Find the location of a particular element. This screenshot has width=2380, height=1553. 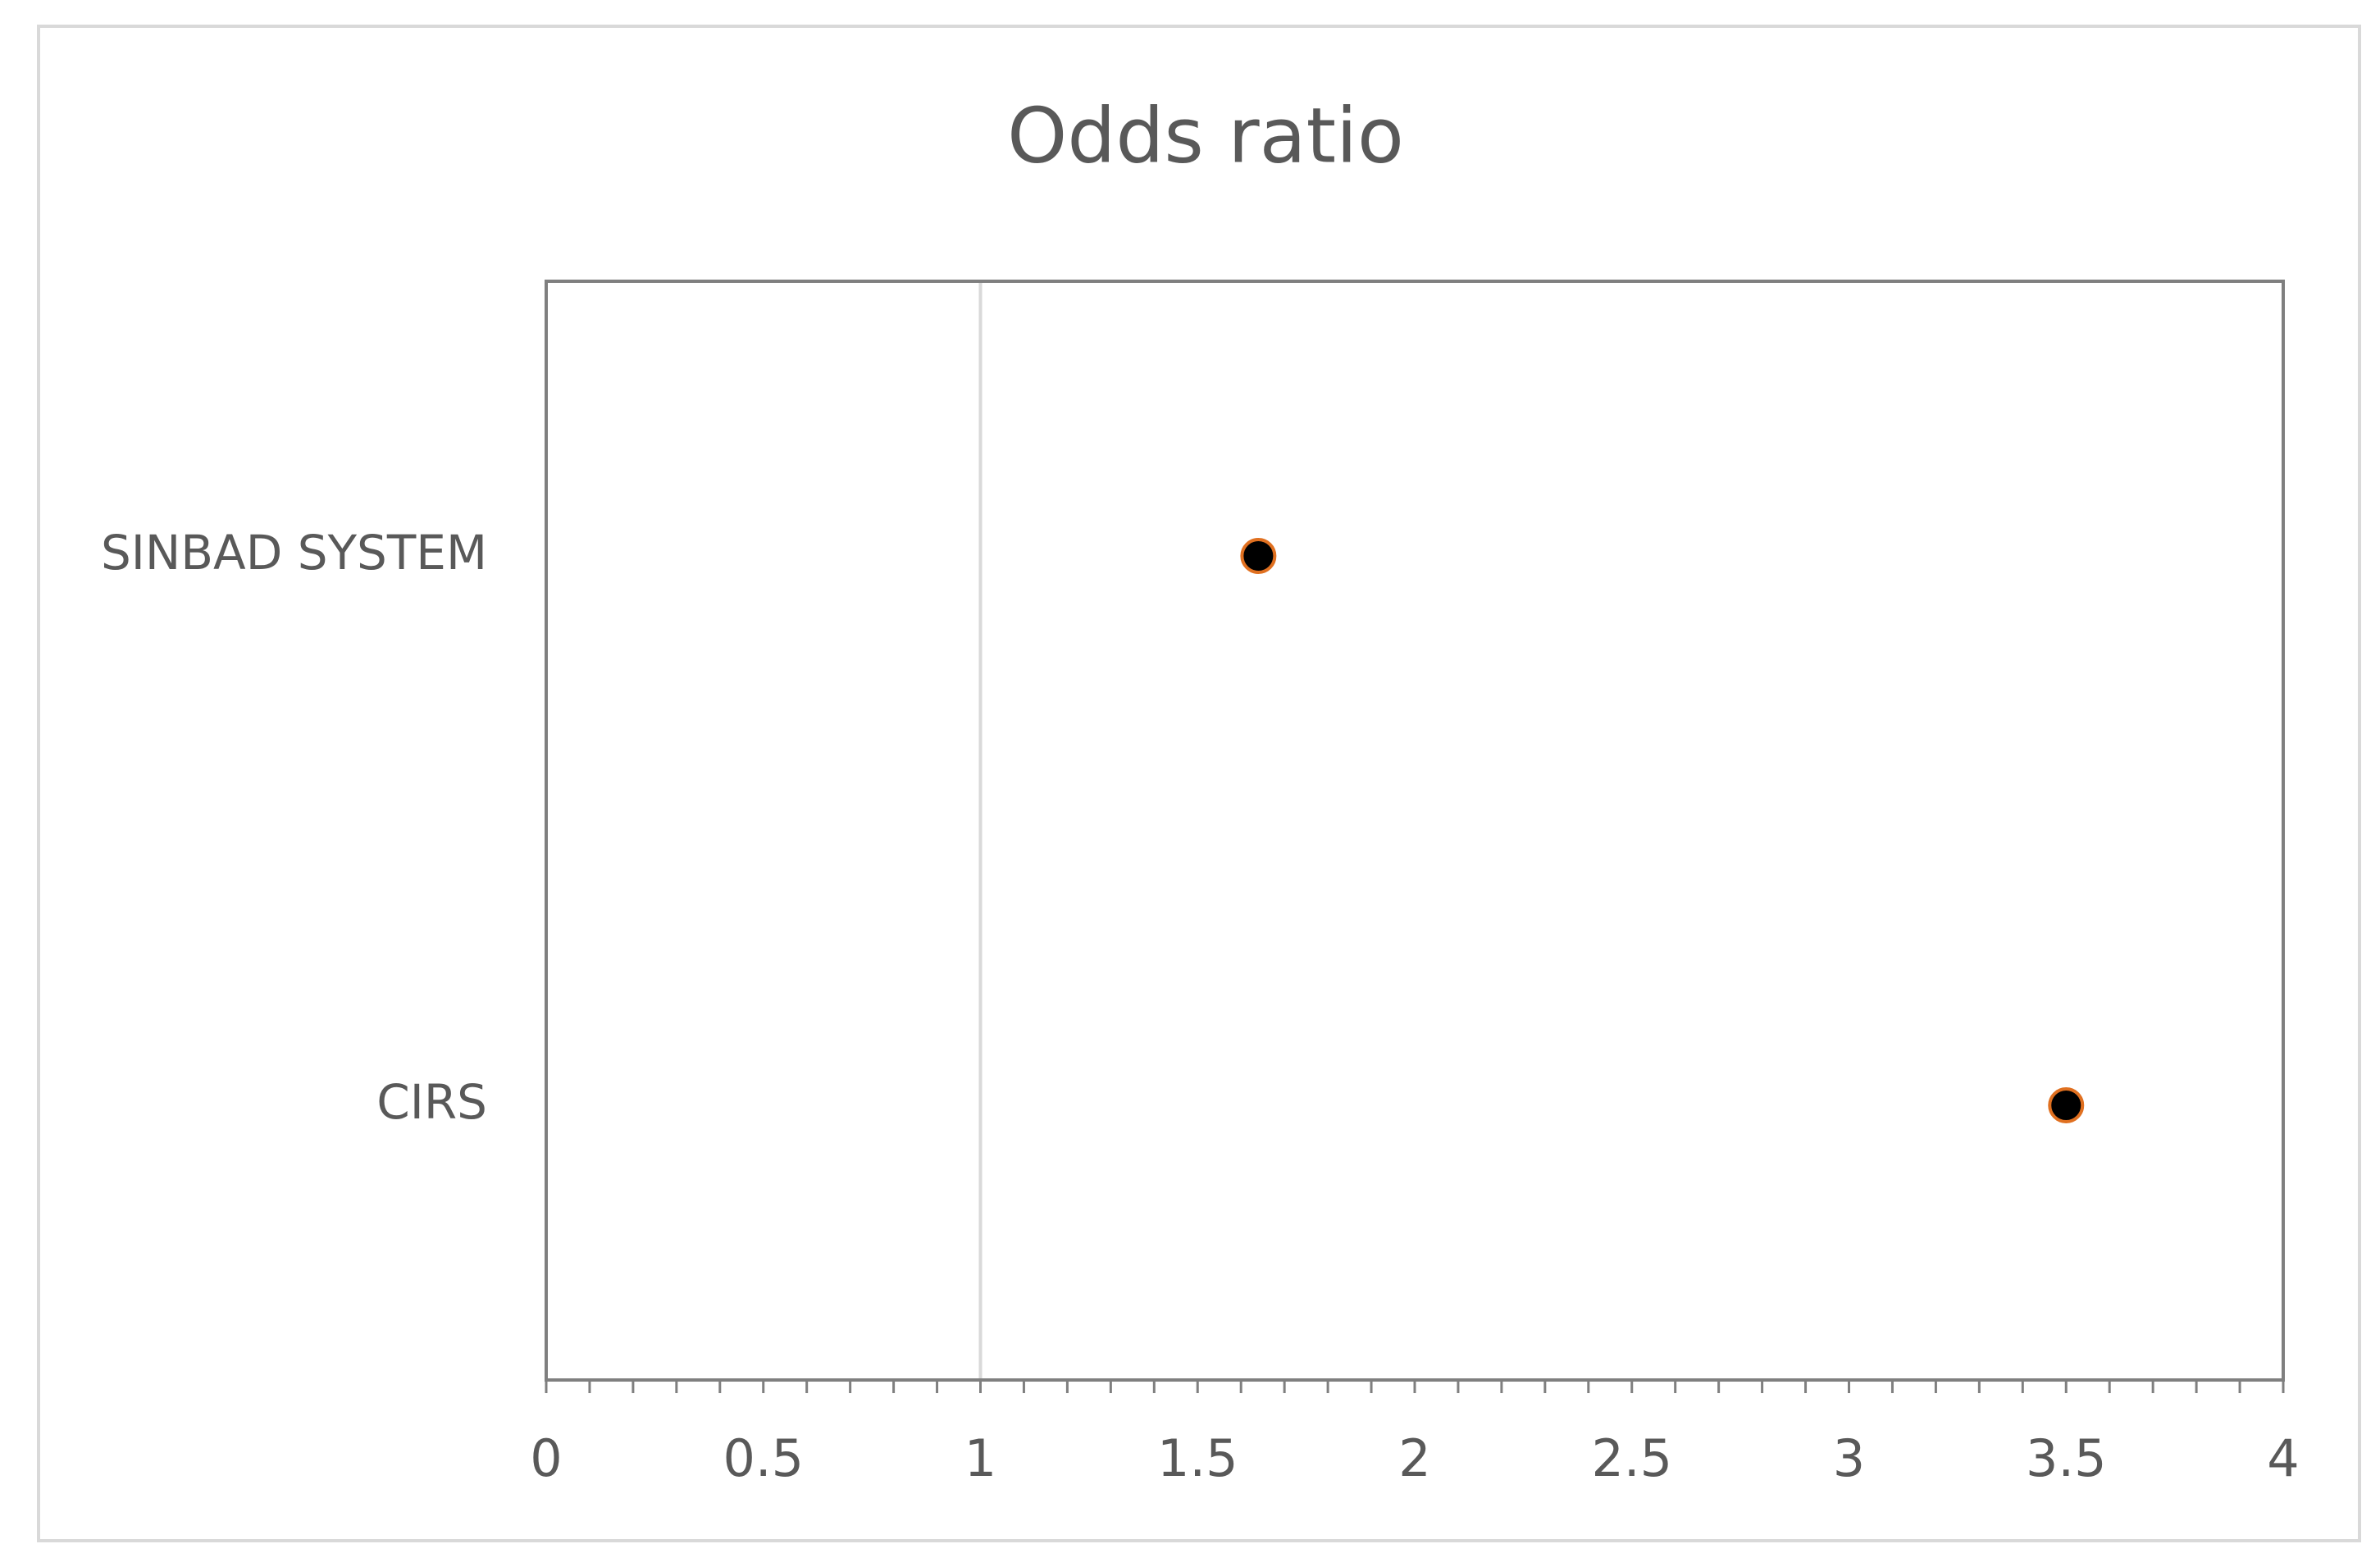

x-tick-label: 0.5 is located at coordinates (764, 1458).